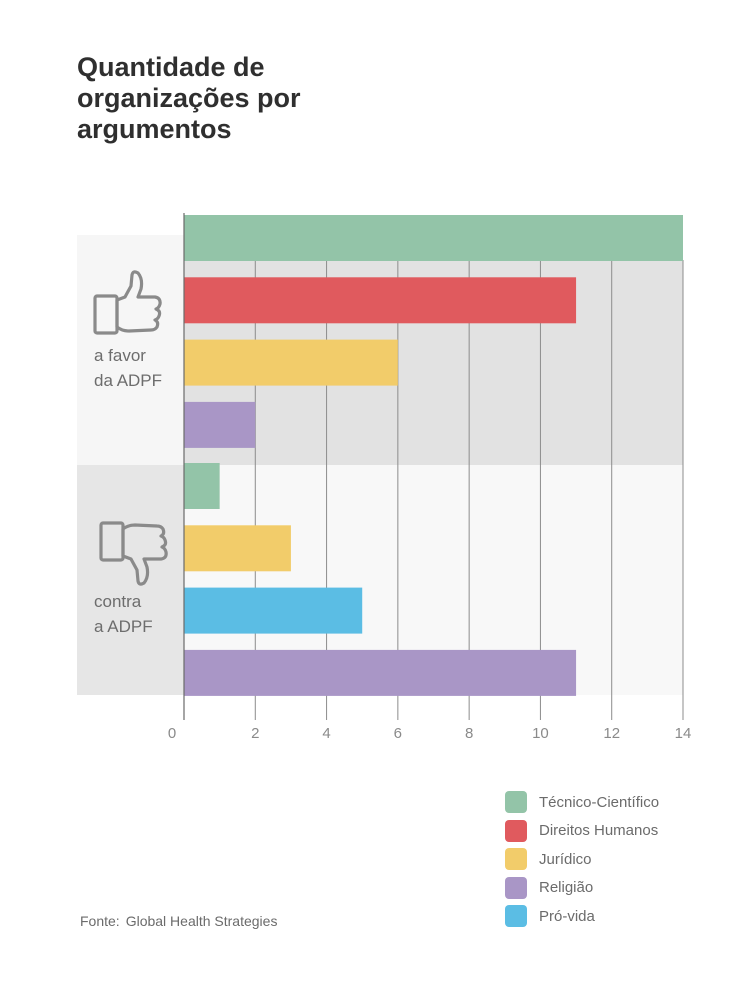 This screenshot has height=990, width=754. What do you see at coordinates (273, 610) in the screenshot?
I see `bar-contra-pro-vida` at bounding box center [273, 610].